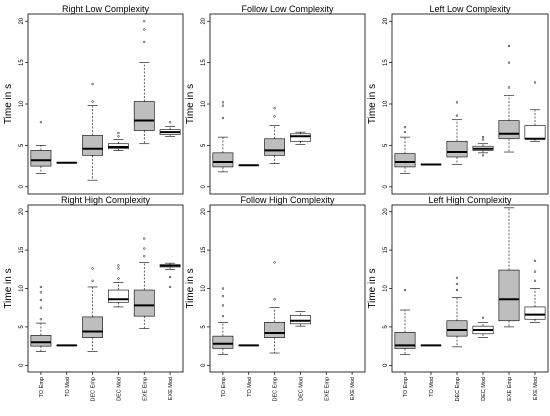  What do you see at coordinates (276, 389) in the screenshot?
I see `x-tick-label: DEC Emp` at bounding box center [276, 389].